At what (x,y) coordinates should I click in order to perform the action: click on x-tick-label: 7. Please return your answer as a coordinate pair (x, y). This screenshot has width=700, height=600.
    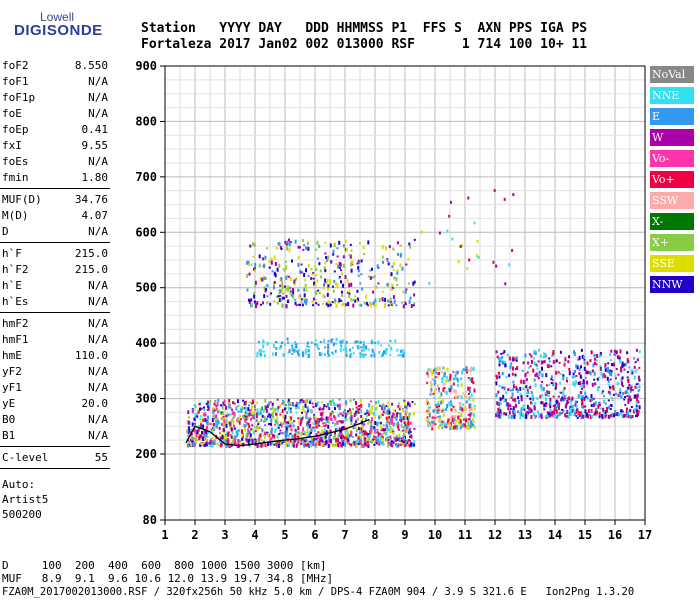
    Looking at the image, I should click on (344, 535).